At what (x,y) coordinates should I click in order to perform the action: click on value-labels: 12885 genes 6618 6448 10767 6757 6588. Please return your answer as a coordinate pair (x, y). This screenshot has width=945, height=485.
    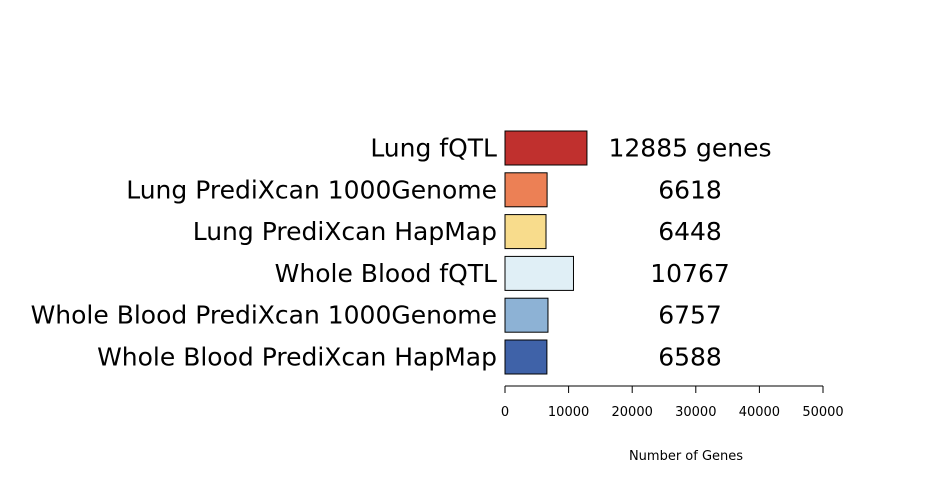
    Looking at the image, I should click on (690, 253).